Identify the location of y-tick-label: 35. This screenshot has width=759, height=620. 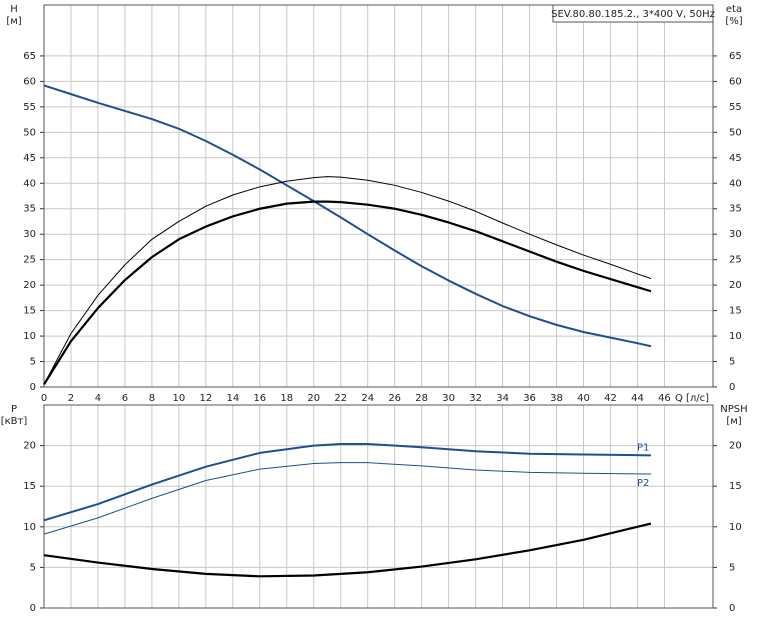
(29, 209).